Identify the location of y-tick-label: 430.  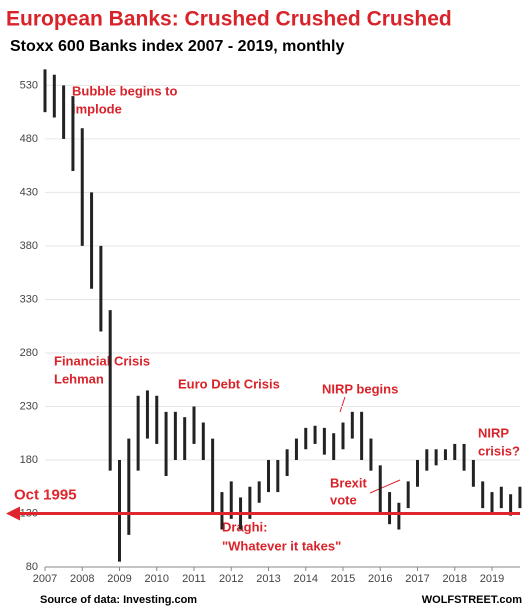
(29, 192).